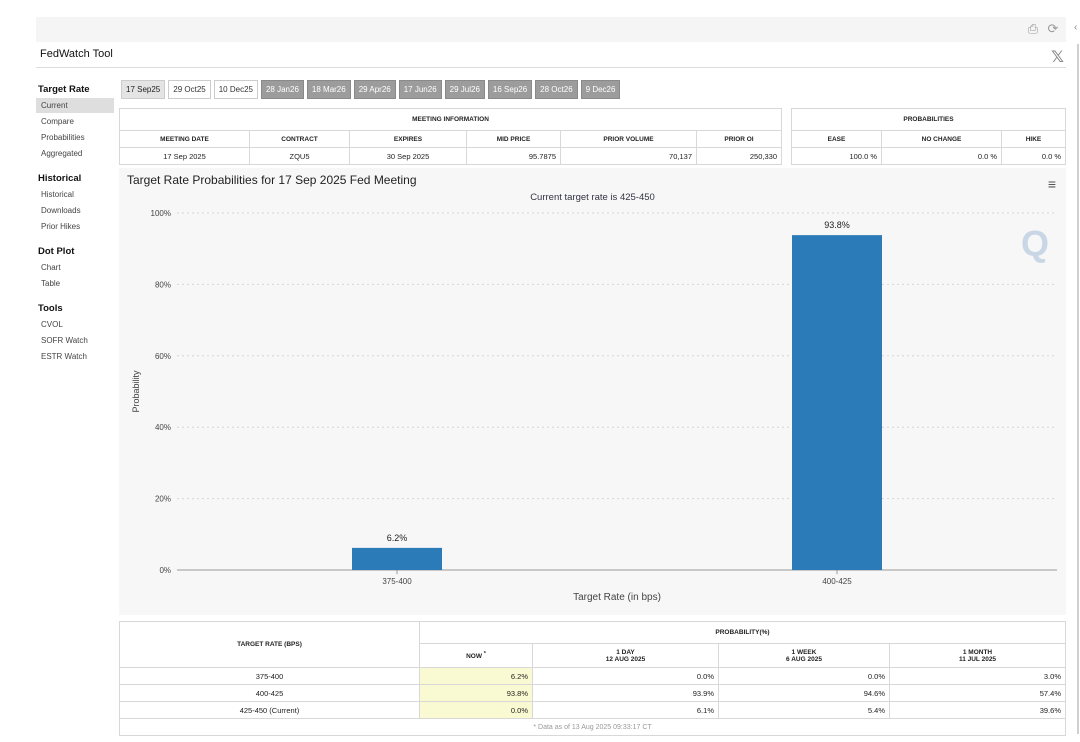 This screenshot has width=1080, height=742. Describe the element at coordinates (163, 499) in the screenshot. I see `y-tick-label: 20%` at that location.